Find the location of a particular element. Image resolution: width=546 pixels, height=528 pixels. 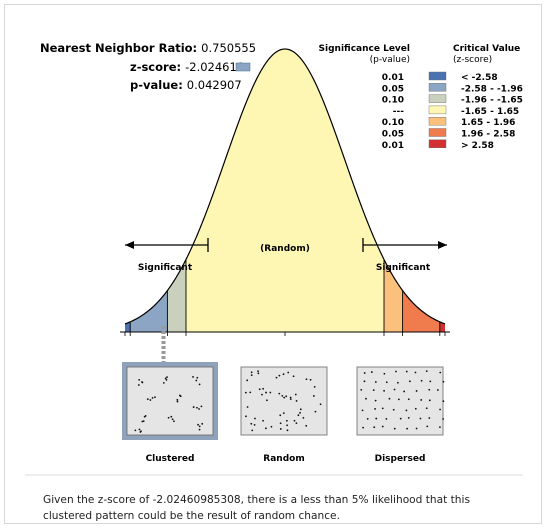

pattern-box is located at coordinates (400, 401).